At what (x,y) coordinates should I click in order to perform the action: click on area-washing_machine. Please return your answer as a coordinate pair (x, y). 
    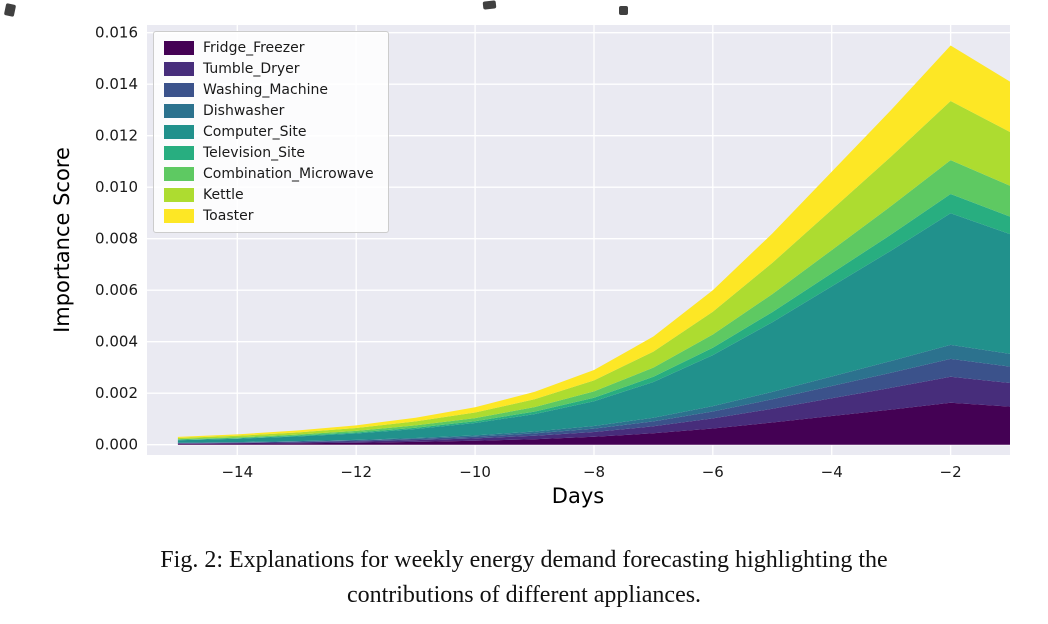
    Looking at the image, I should click on (593, 401).